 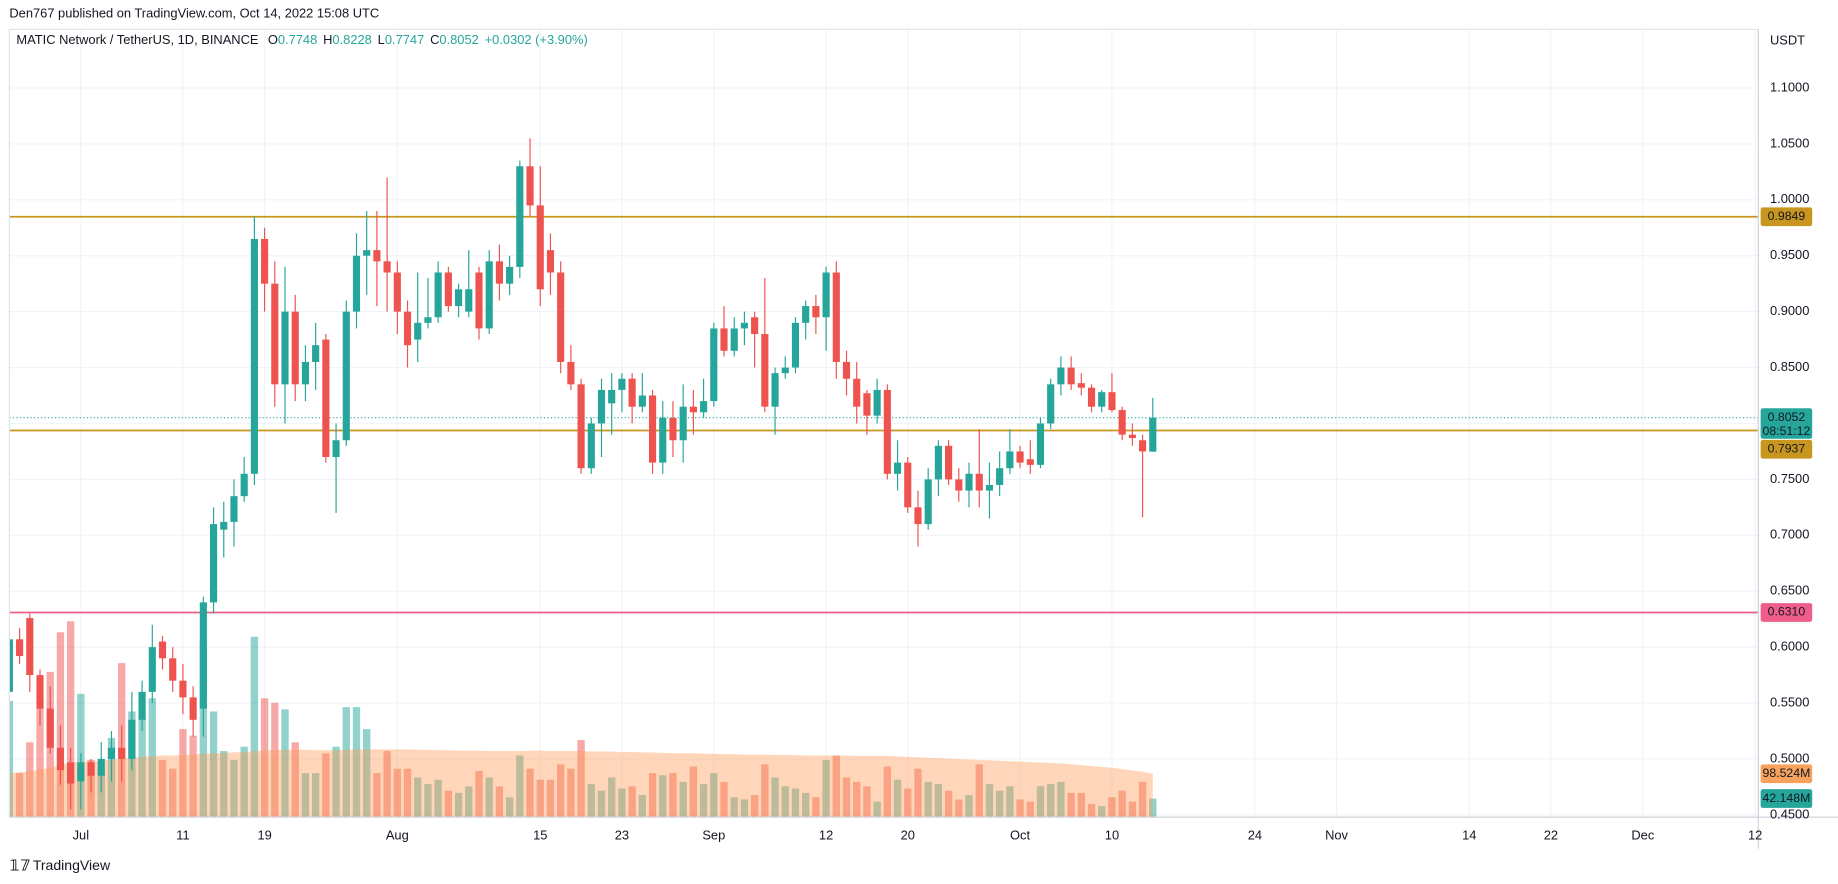 I want to click on y-tick-label: 0.7500, so click(x=1789, y=478).